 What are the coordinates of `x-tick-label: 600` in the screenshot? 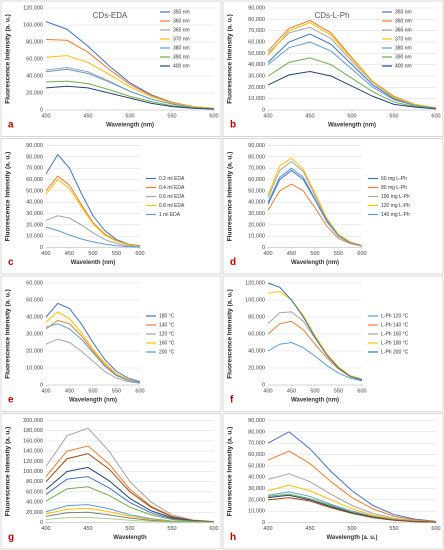 It's located at (435, 529).